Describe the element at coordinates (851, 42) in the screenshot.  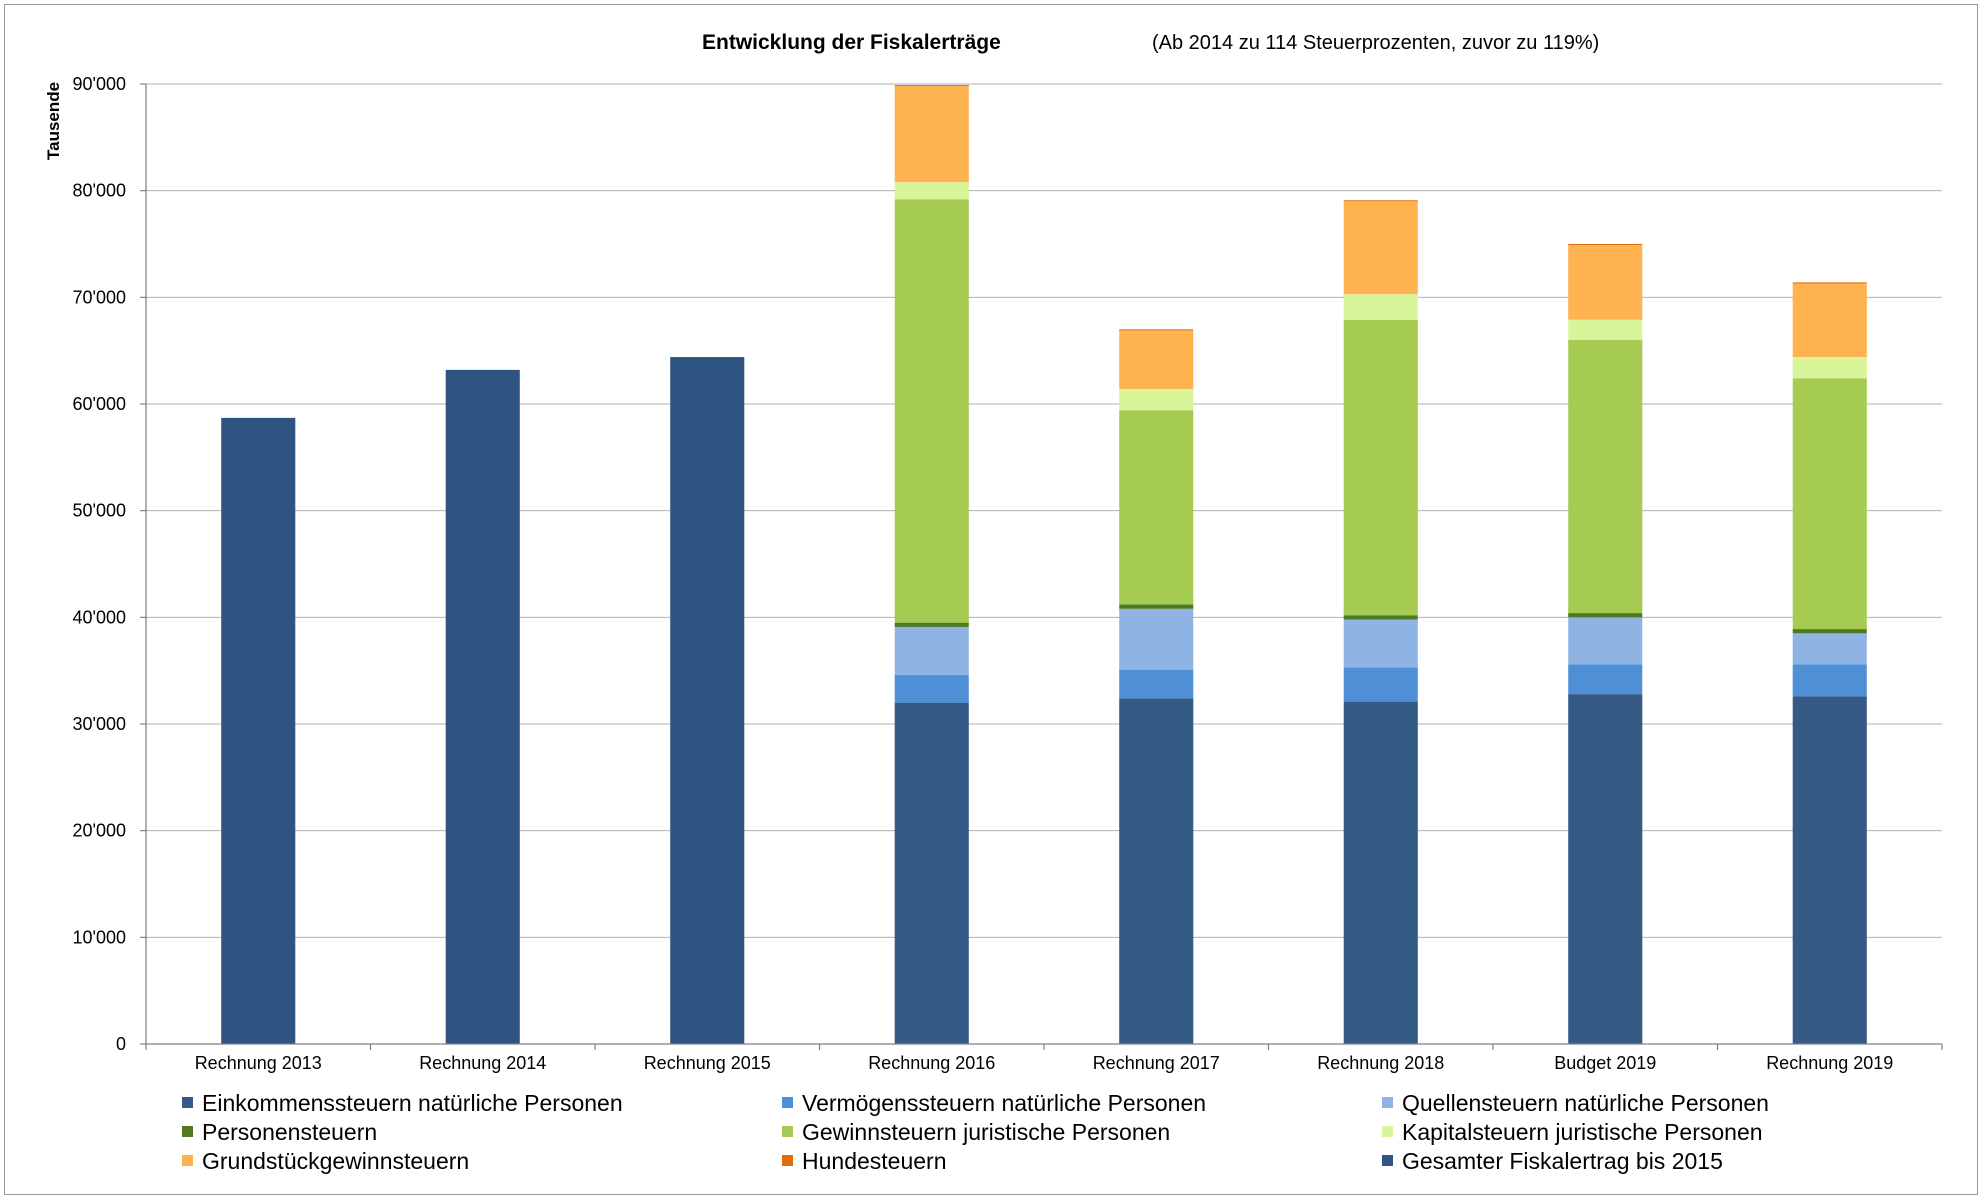
I see `chart-title: Entwicklung der Fiskalerträge` at that location.